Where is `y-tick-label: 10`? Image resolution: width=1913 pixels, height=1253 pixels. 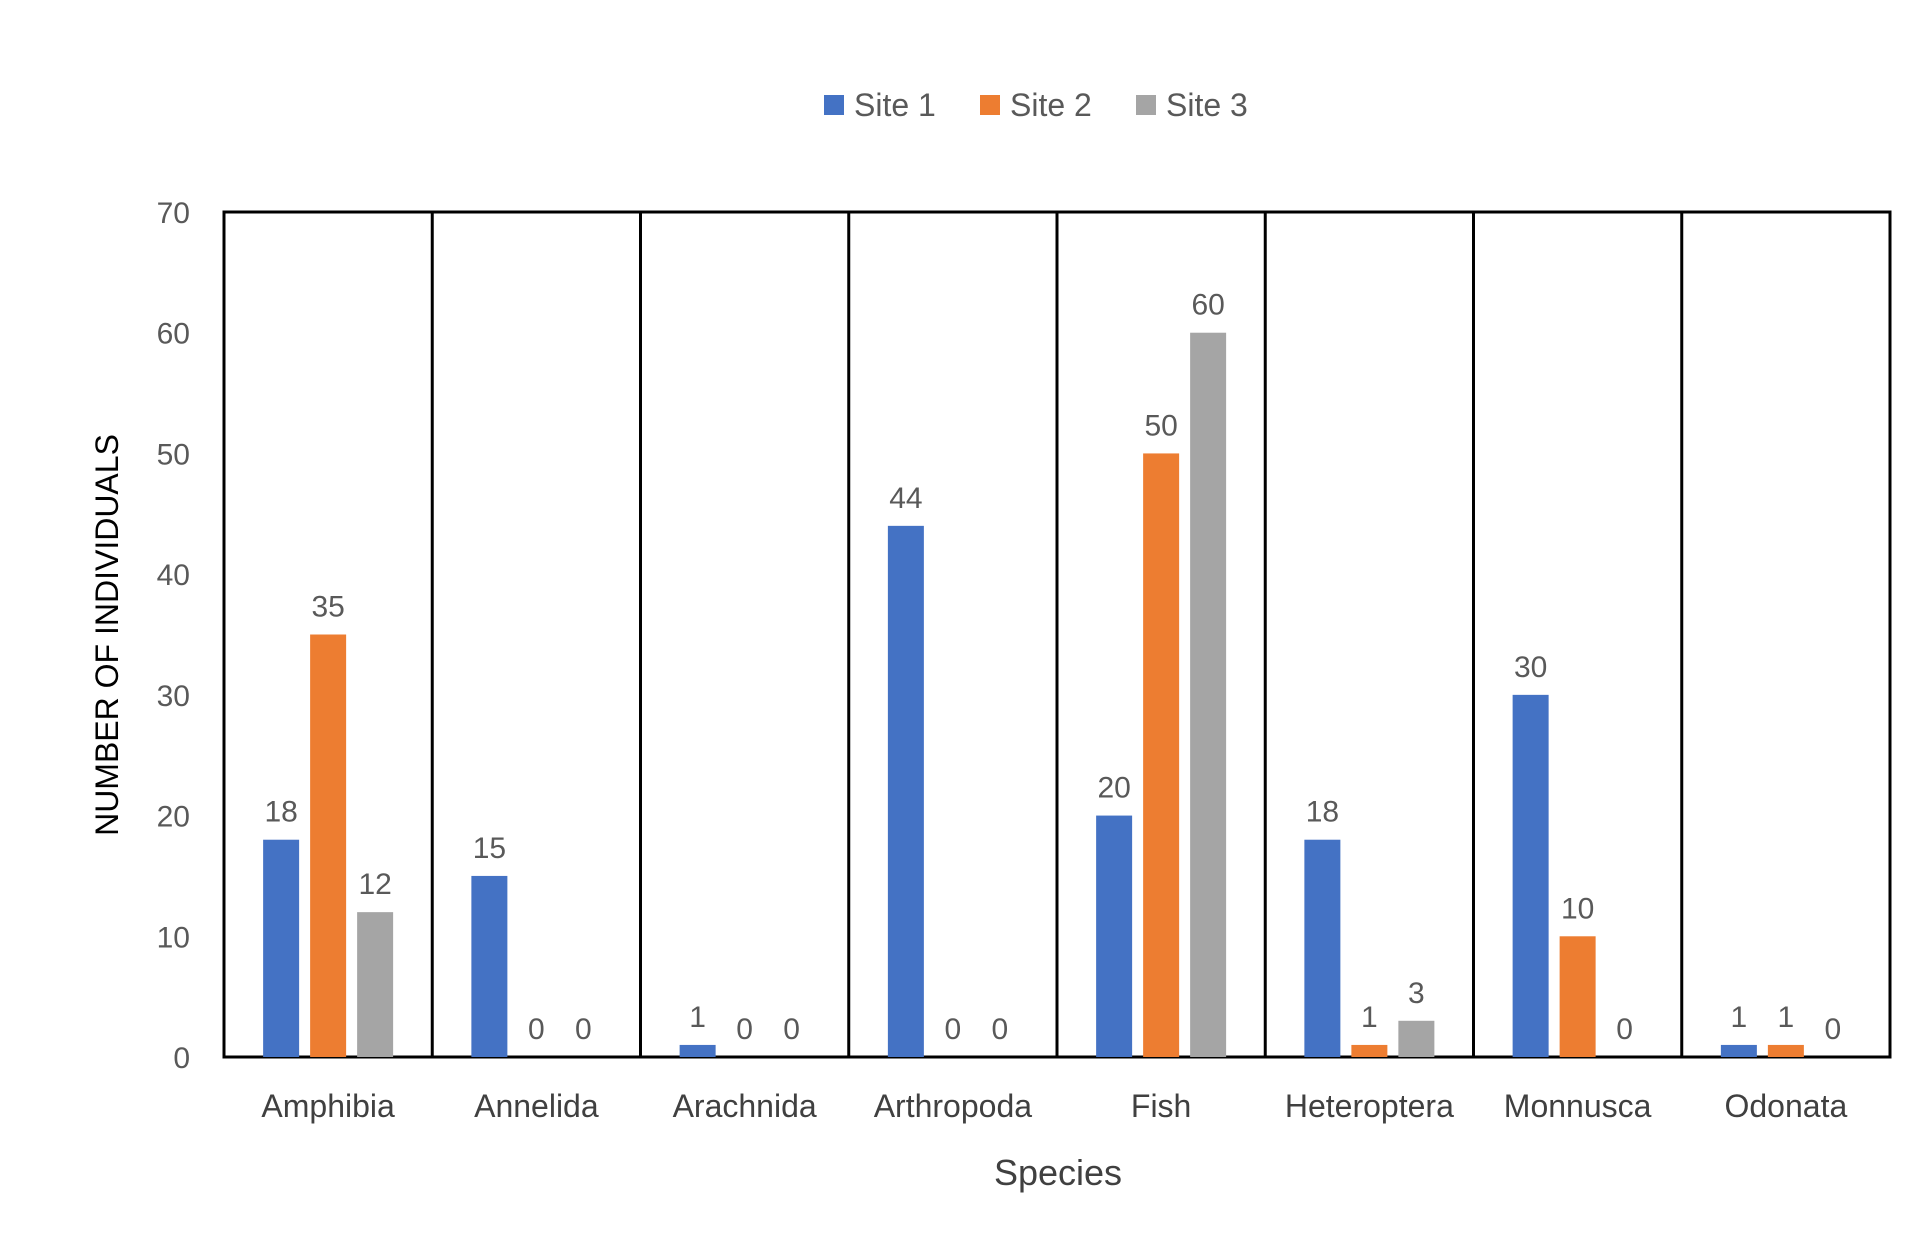 y-tick-label: 10 is located at coordinates (173, 937).